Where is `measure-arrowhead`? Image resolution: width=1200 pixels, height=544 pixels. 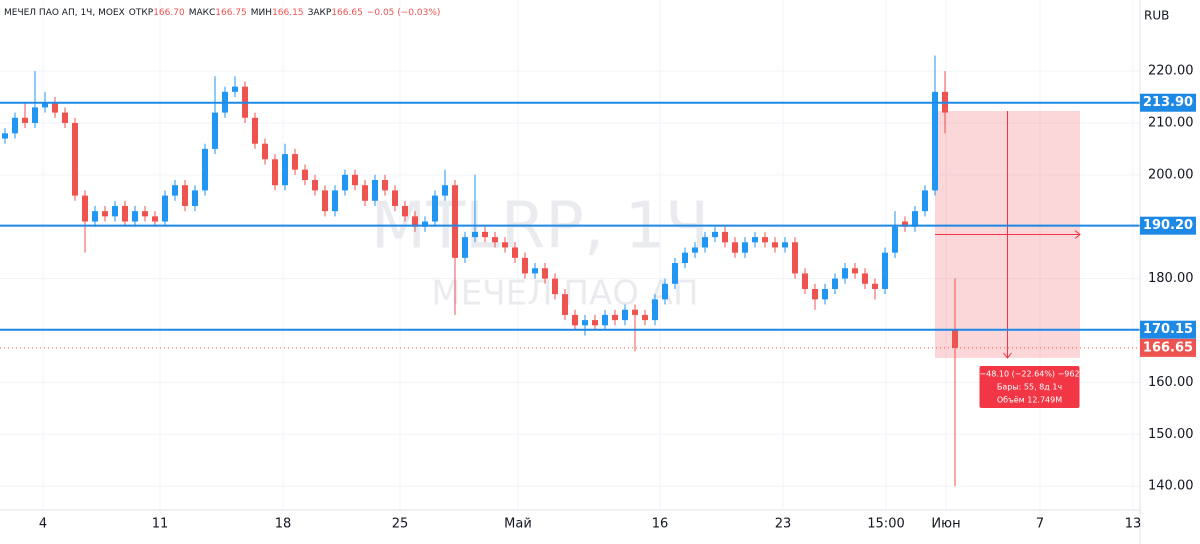 measure-arrowhead is located at coordinates (1007, 355).